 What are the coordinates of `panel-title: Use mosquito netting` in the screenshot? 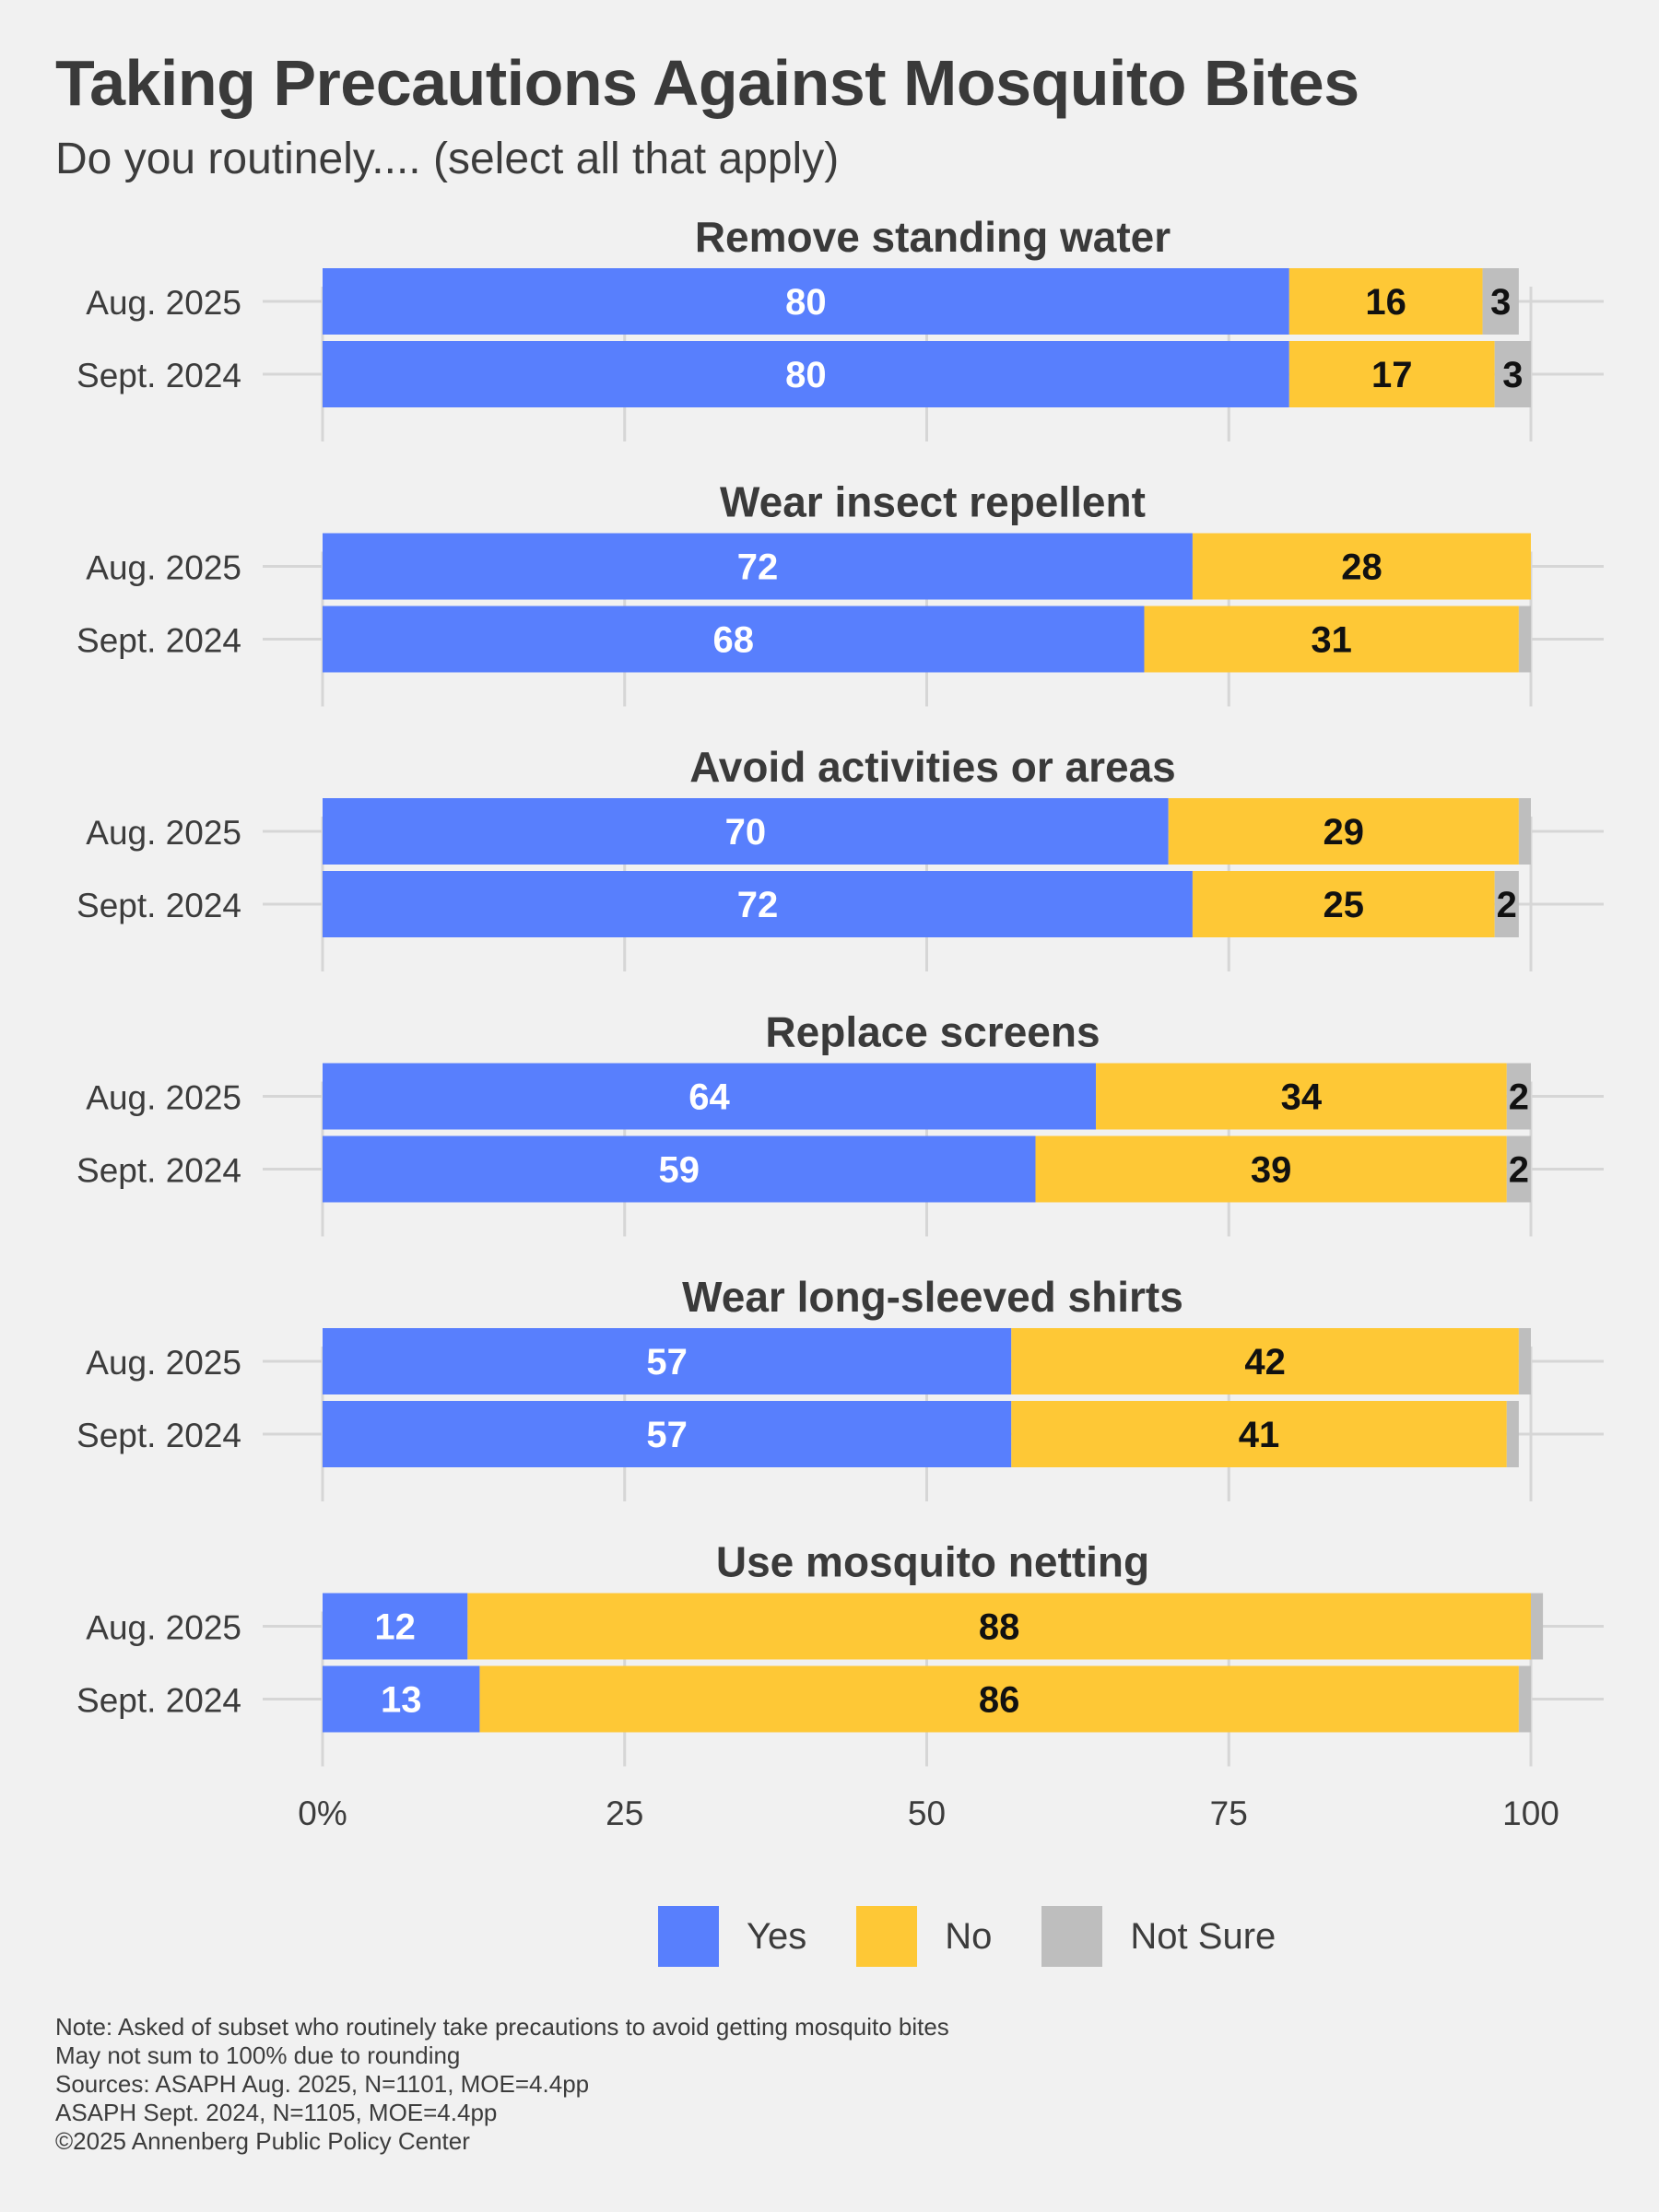 It's located at (932, 1562).